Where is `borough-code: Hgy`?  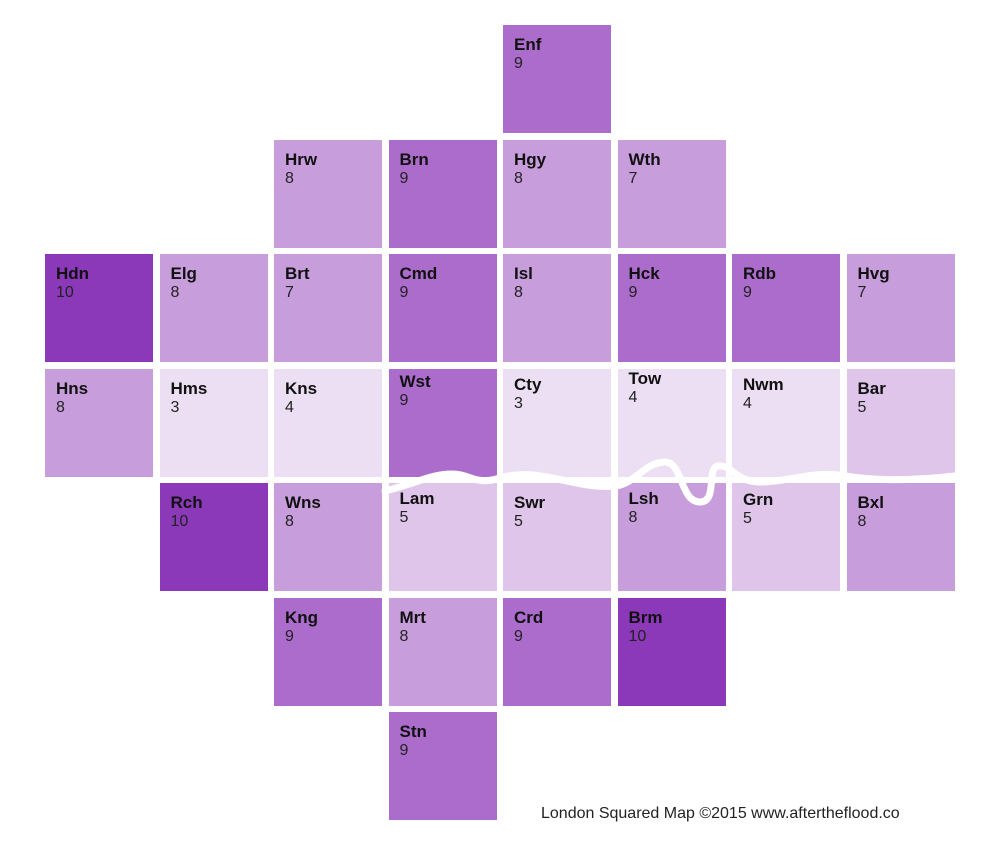 borough-code: Hgy is located at coordinates (530, 159).